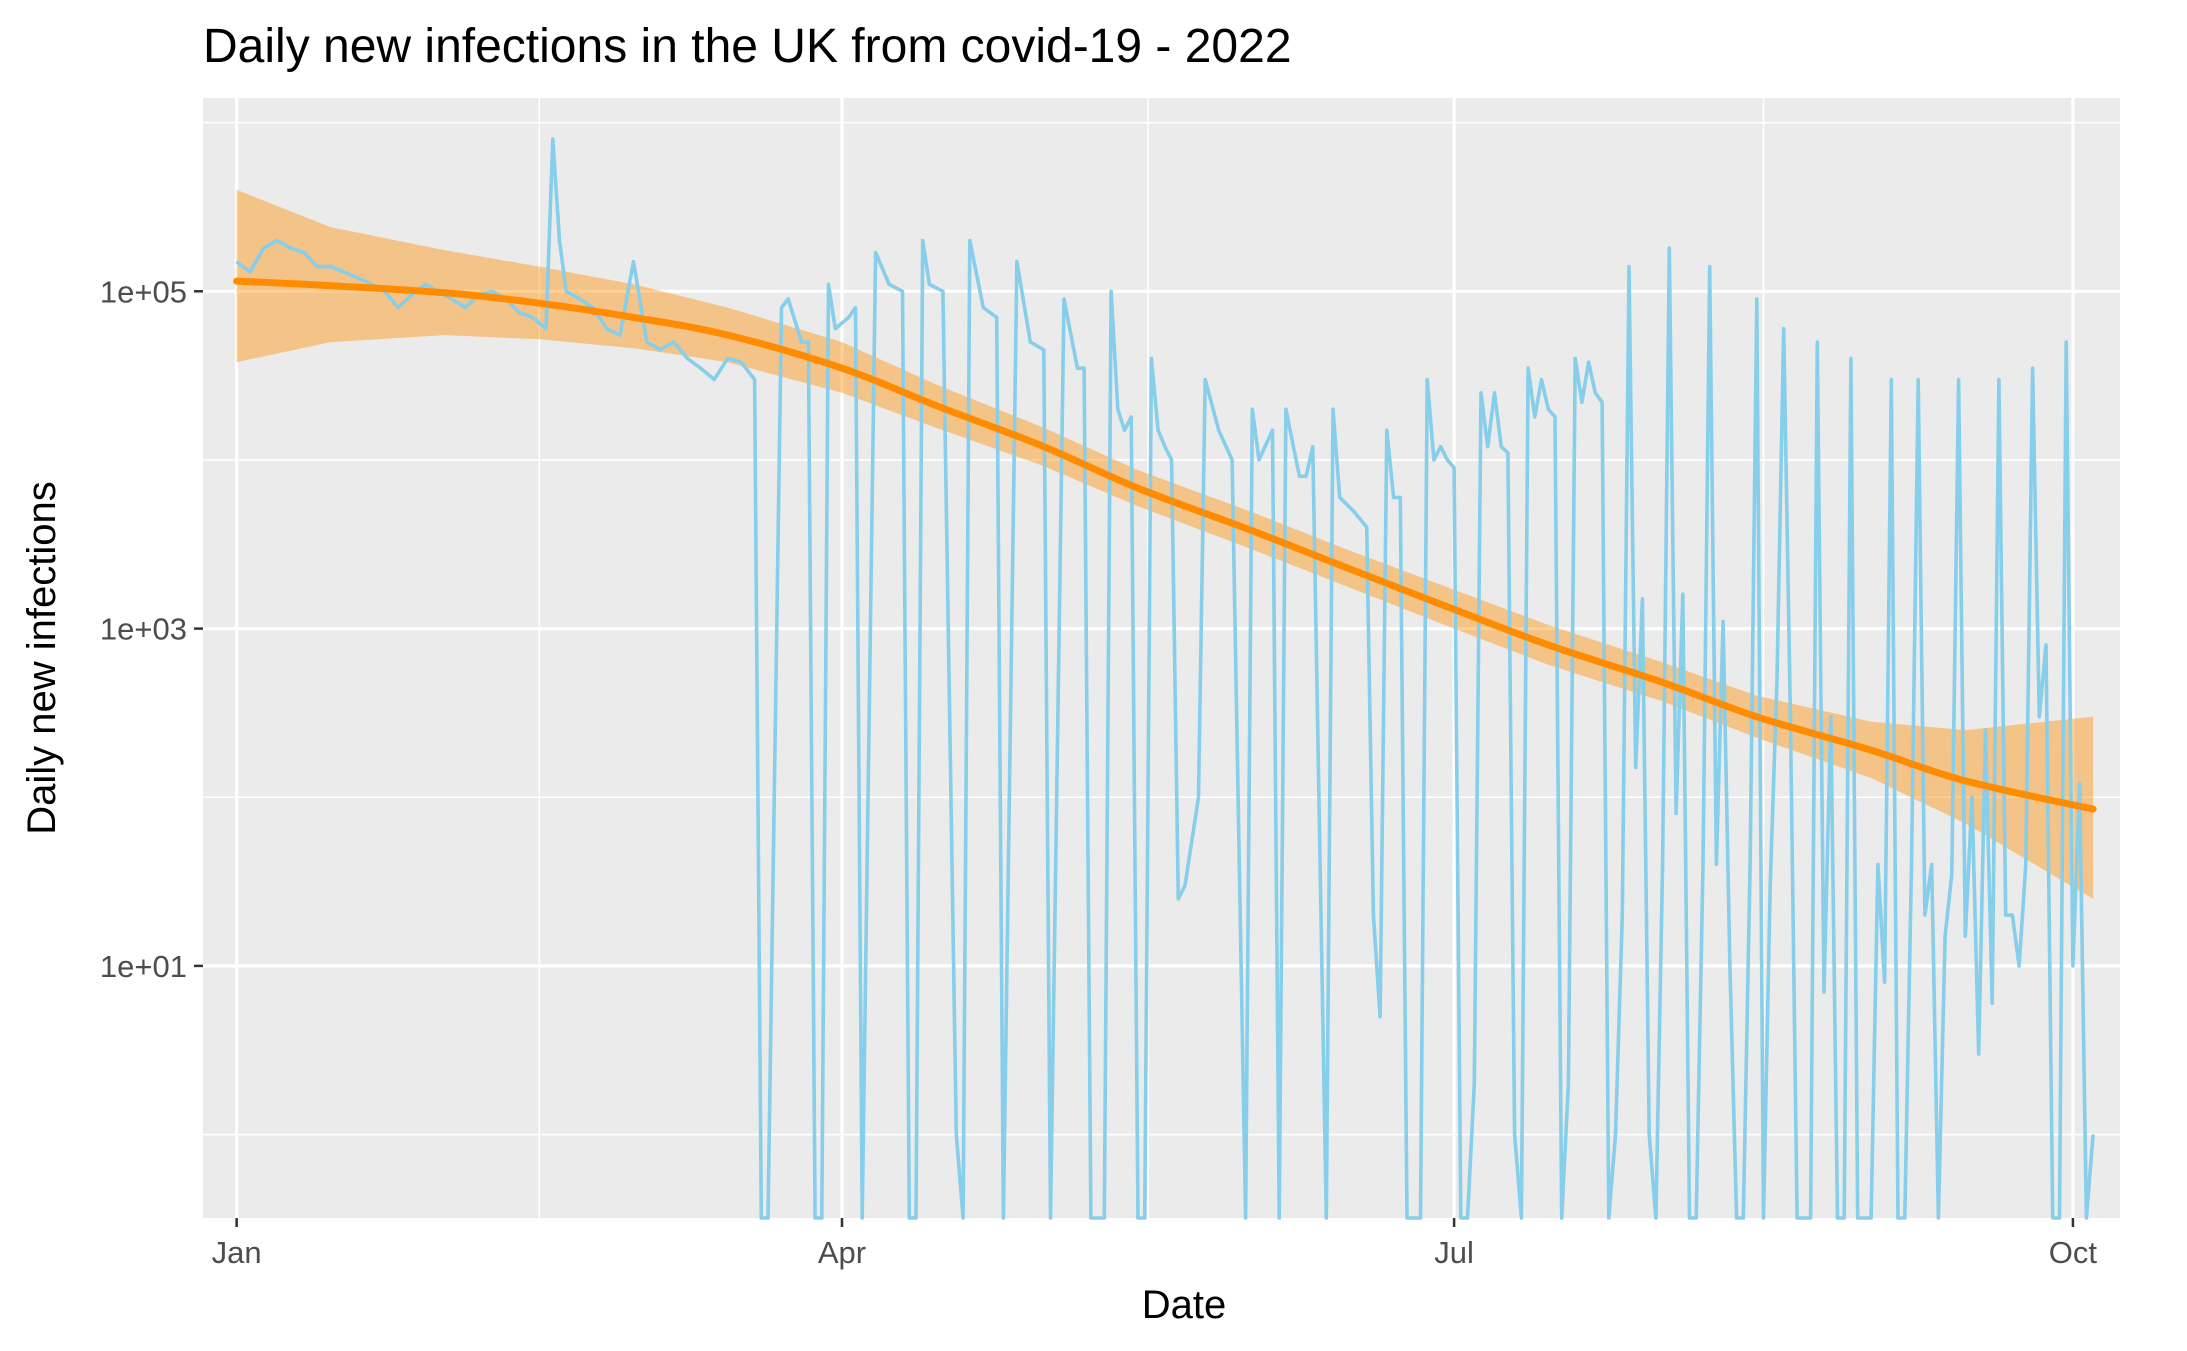 The width and height of the screenshot is (2187, 1351). Describe the element at coordinates (842, 1252) in the screenshot. I see `x-tick-label-apr: Apr` at that location.